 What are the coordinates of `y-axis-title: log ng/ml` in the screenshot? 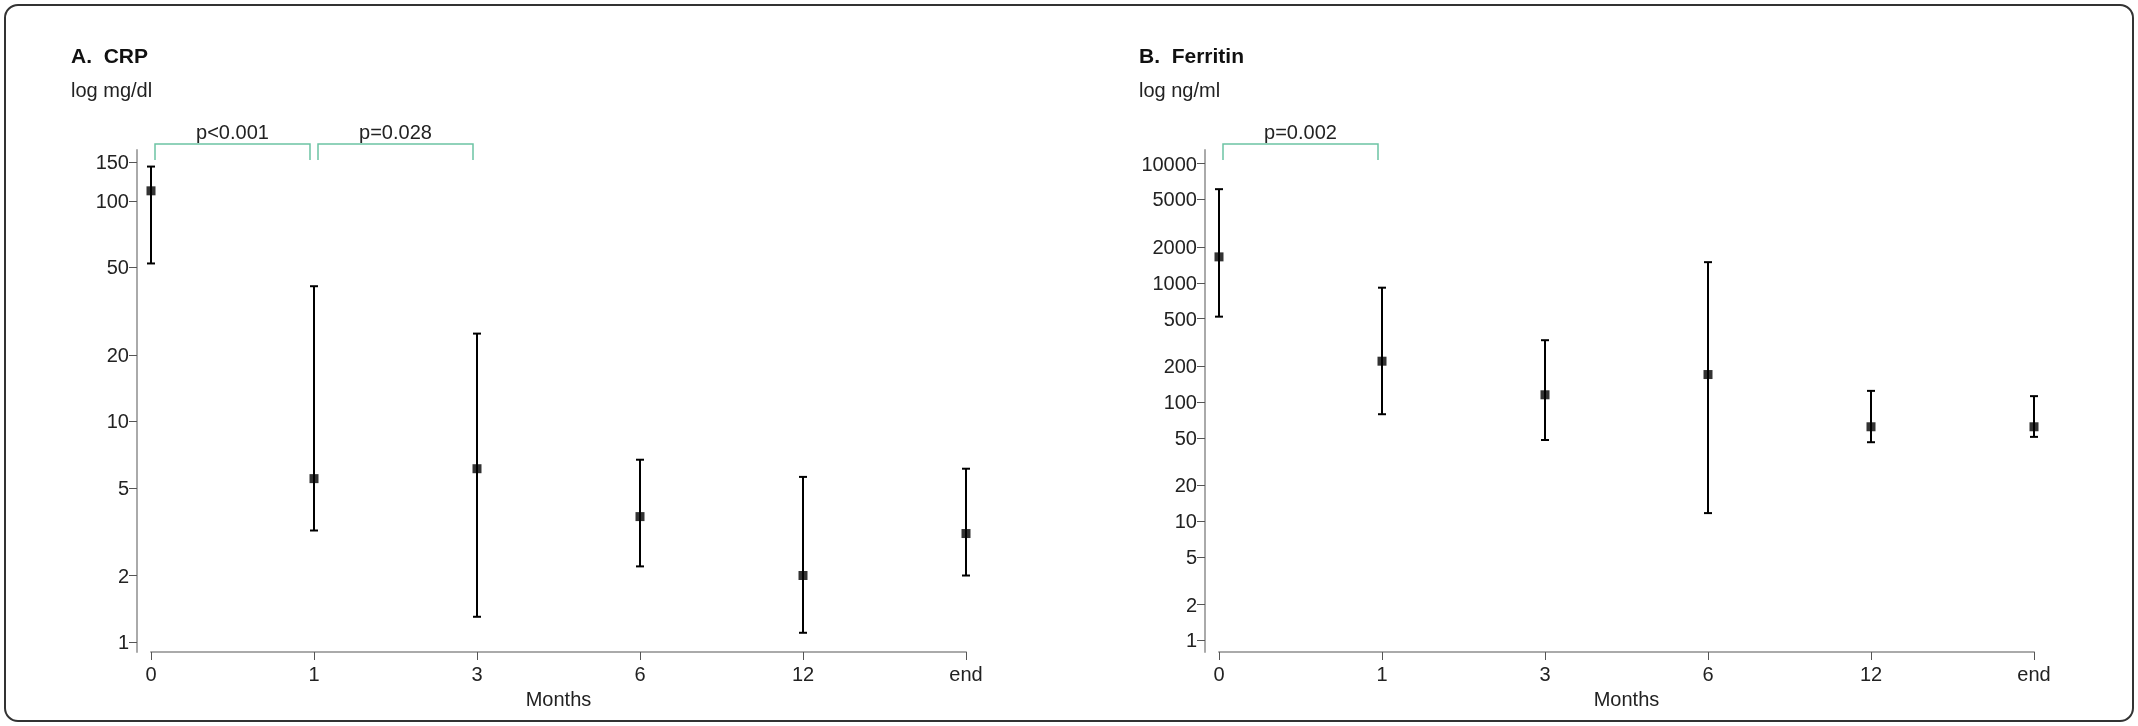 It's located at (1180, 90).